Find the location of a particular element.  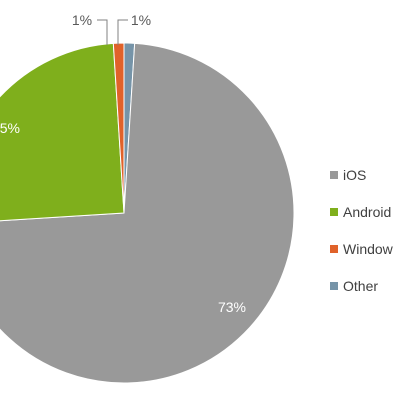

legend-swatch-other is located at coordinates (334, 286).